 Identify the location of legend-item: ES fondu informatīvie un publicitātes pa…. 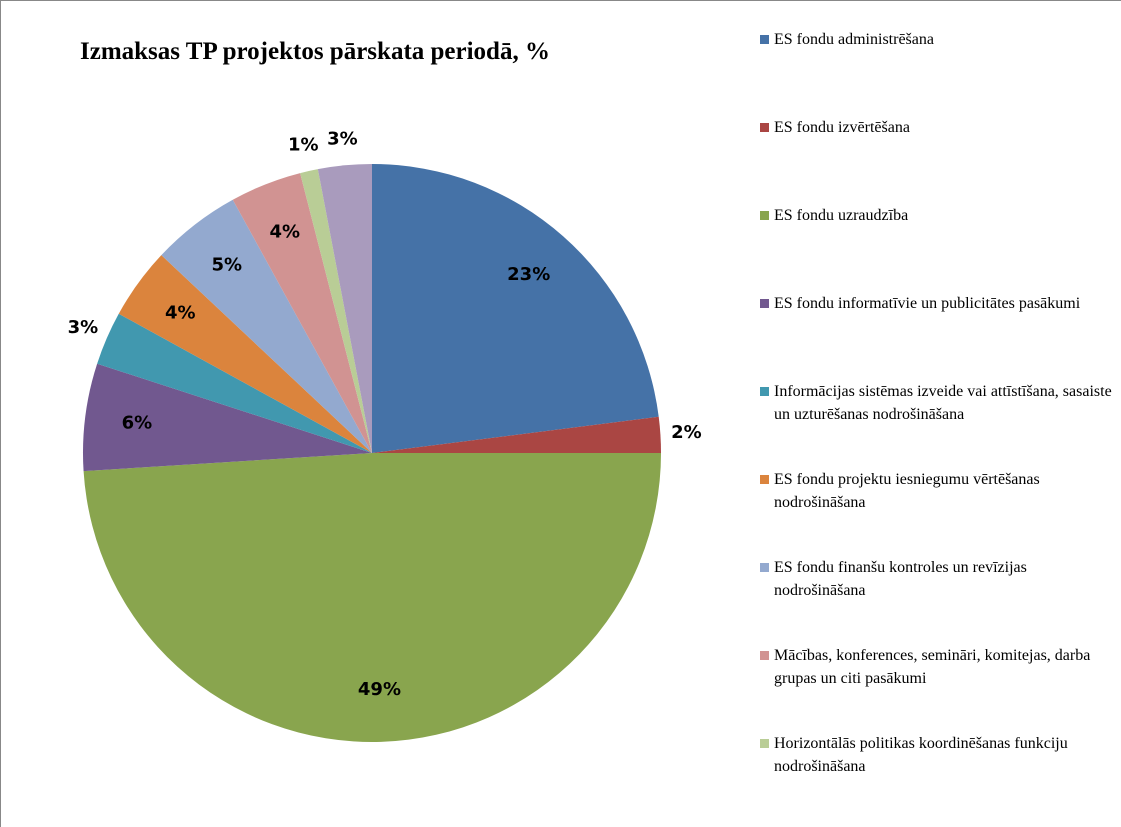
(937, 303).